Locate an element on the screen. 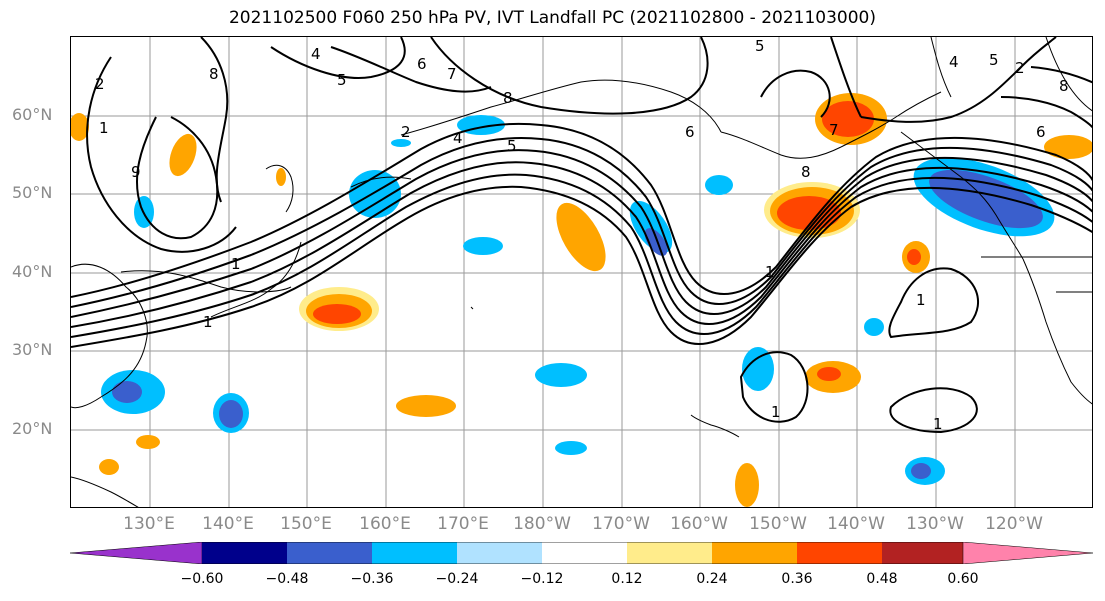  lon-label: 120°W is located at coordinates (1014, 524).